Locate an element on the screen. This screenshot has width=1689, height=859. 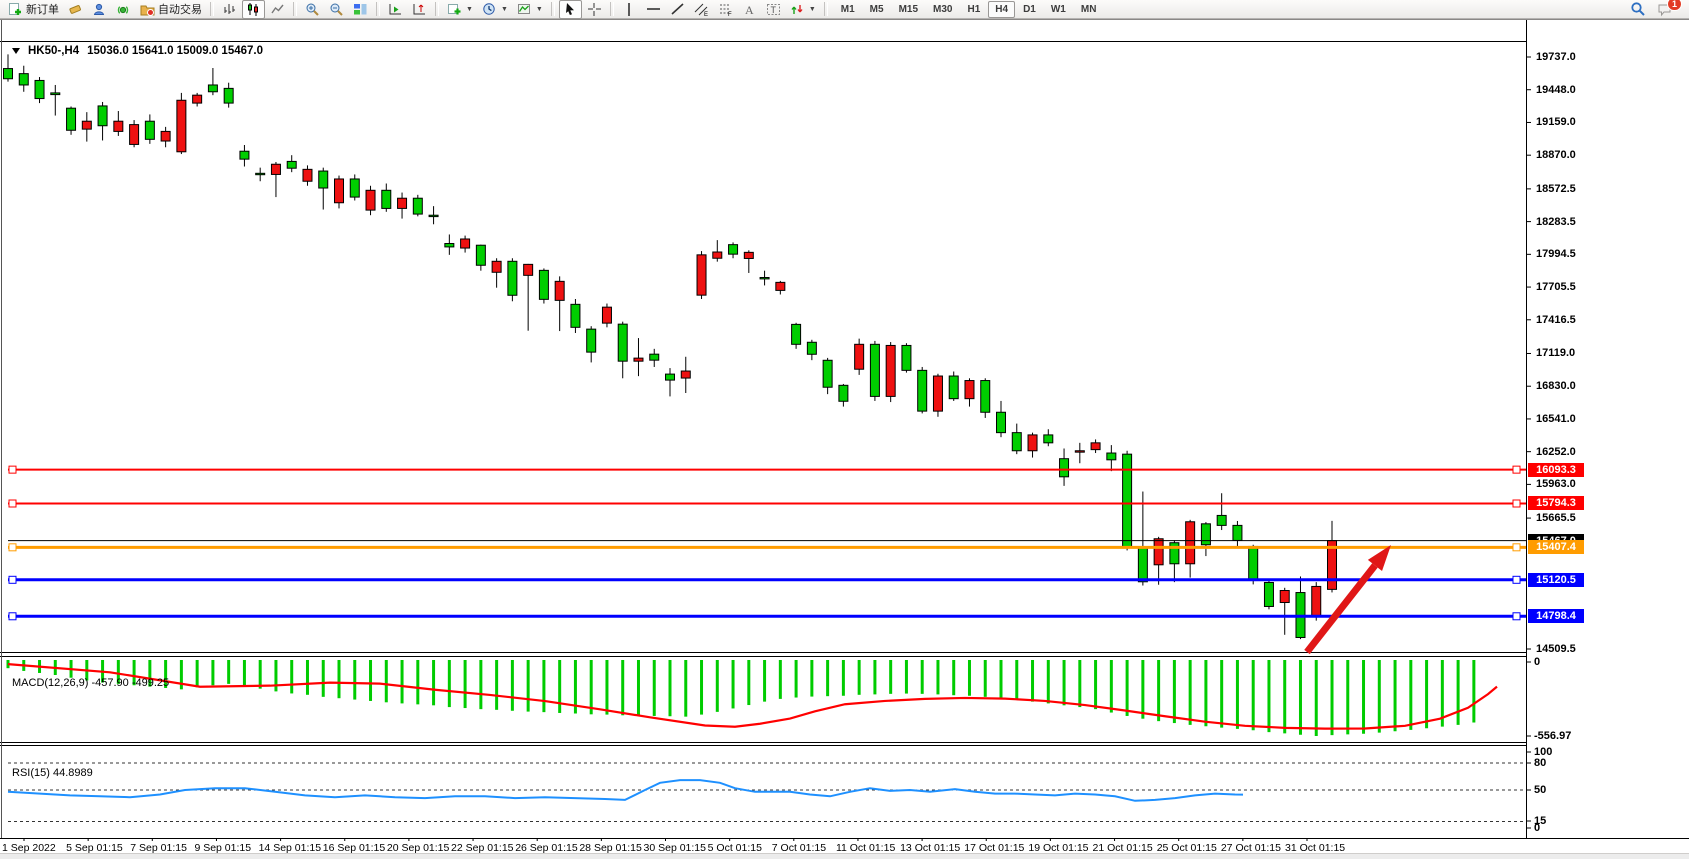
chevron-down-icon: ▼ is located at coordinates (504, 9).